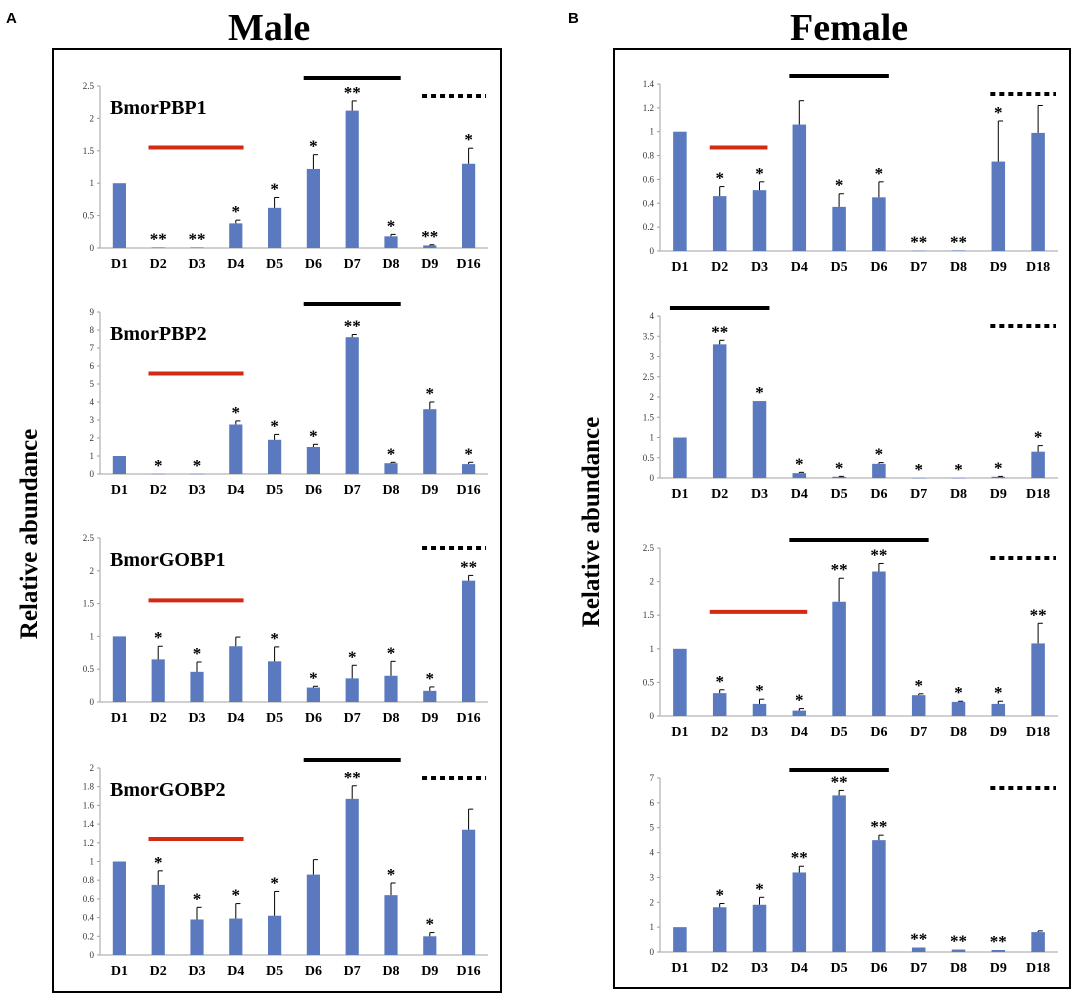 The image size is (1084, 999). What do you see at coordinates (649, 203) in the screenshot?
I see `y-tick-label: 0.4` at bounding box center [649, 203].